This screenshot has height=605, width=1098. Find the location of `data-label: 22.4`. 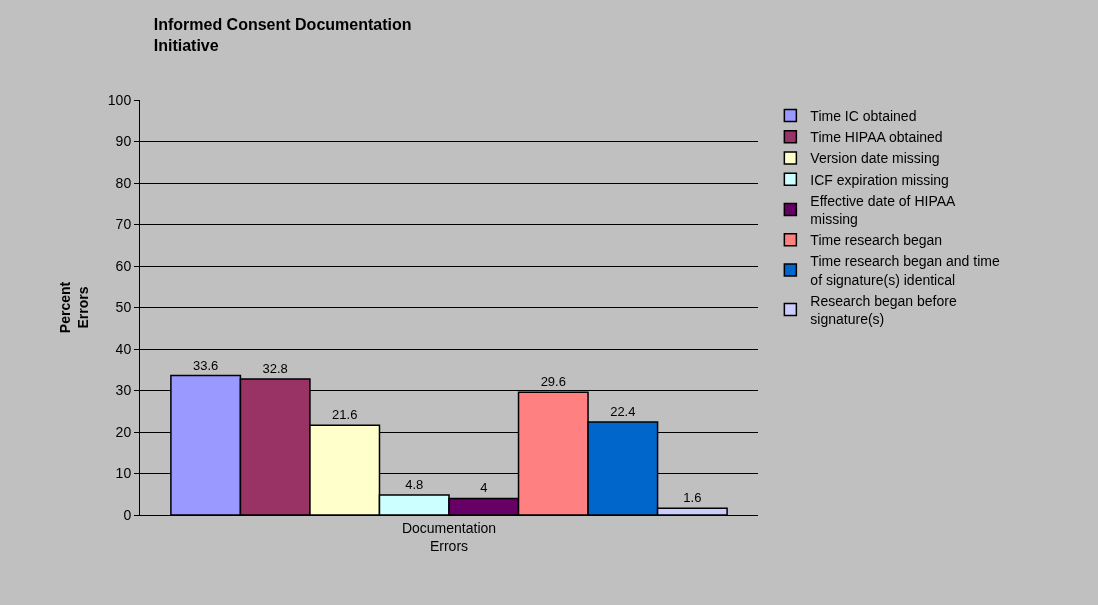

data-label: 22.4 is located at coordinates (623, 412).